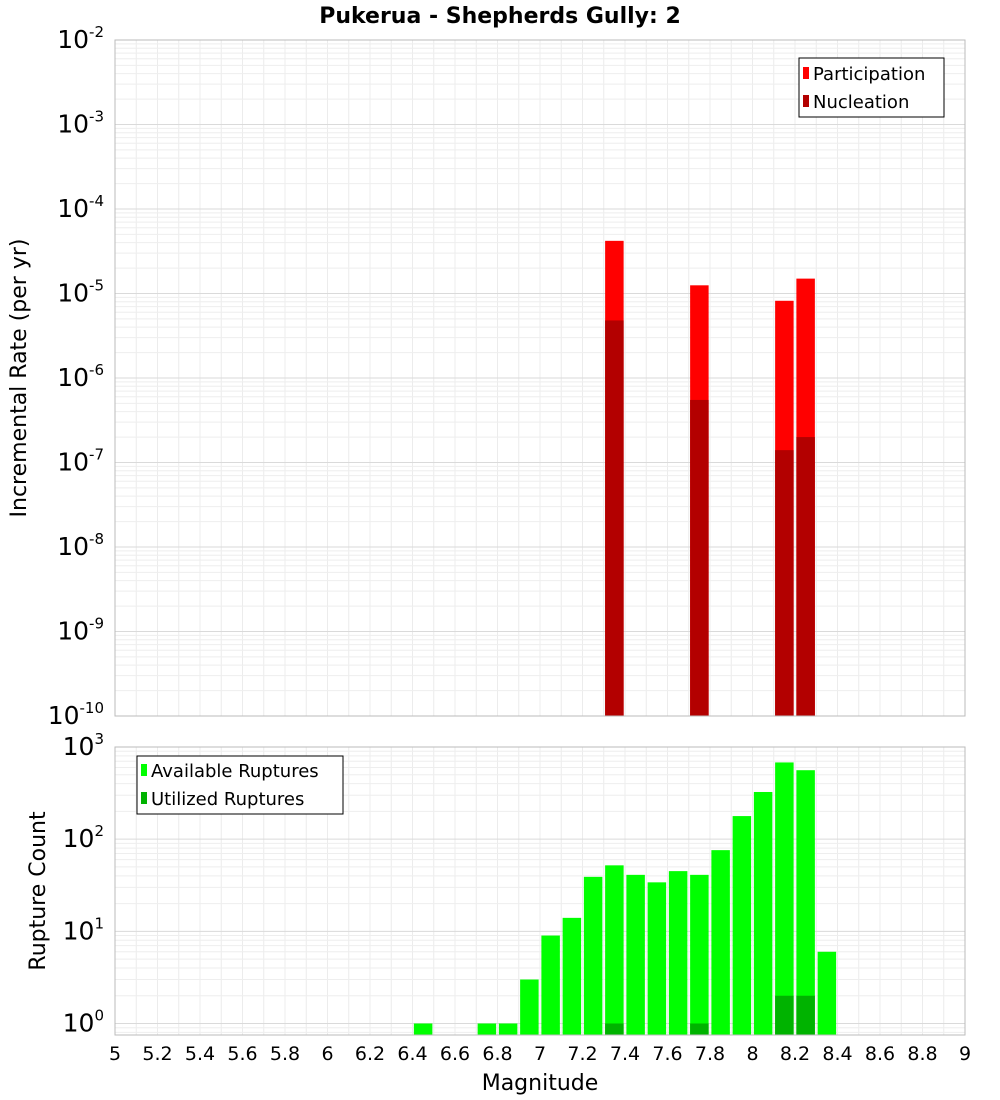 The height and width of the screenshot is (1100, 1000). Describe the element at coordinates (625, 898) in the screenshot. I see `bottom-bars` at that location.